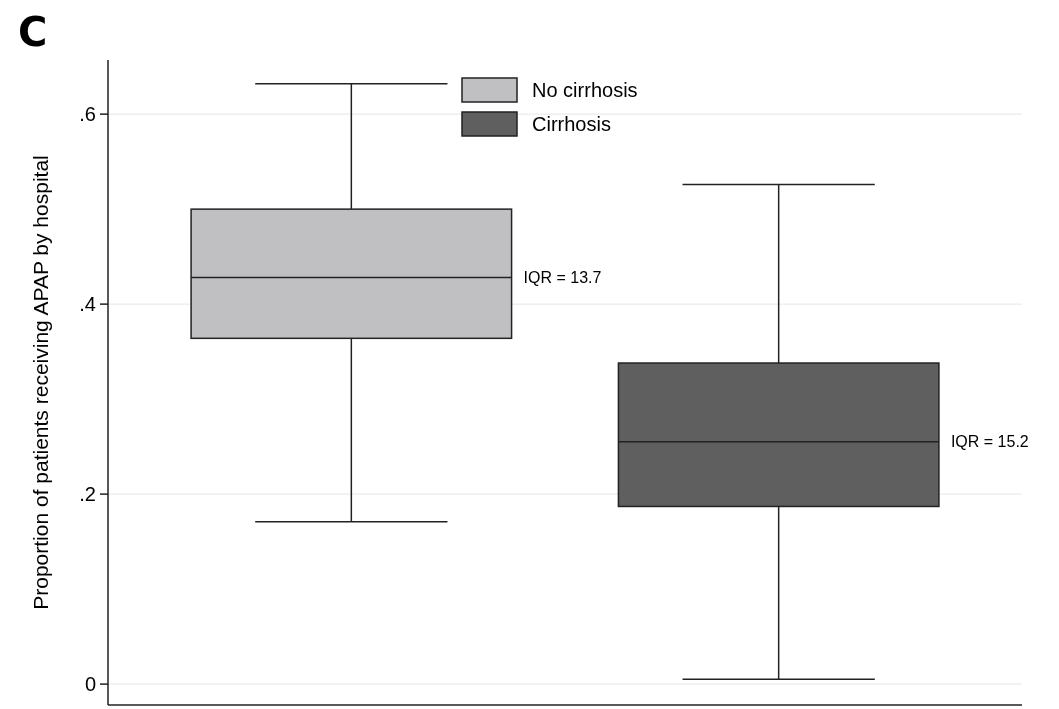  What do you see at coordinates (33, 32) in the screenshot?
I see `chart-title: C` at bounding box center [33, 32].